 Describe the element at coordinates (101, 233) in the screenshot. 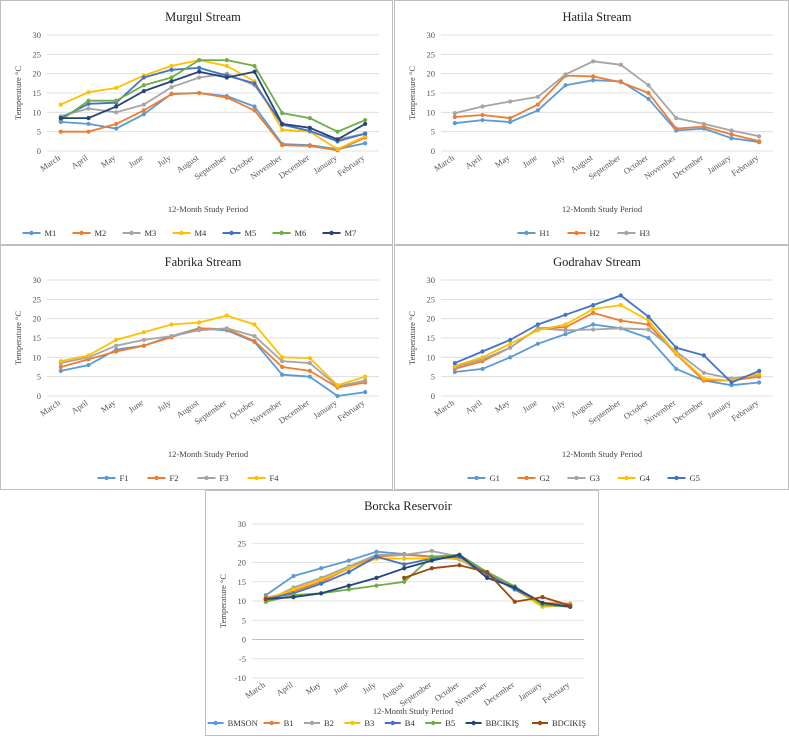

I see `legend-label: M2` at that location.